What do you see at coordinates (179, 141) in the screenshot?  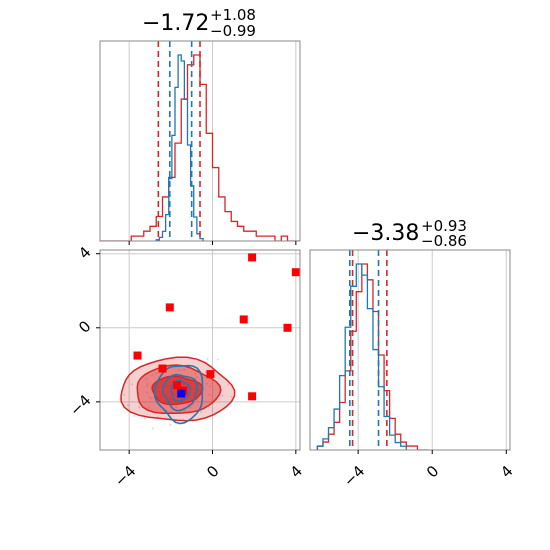 I see `p1-quantile-lines` at bounding box center [179, 141].